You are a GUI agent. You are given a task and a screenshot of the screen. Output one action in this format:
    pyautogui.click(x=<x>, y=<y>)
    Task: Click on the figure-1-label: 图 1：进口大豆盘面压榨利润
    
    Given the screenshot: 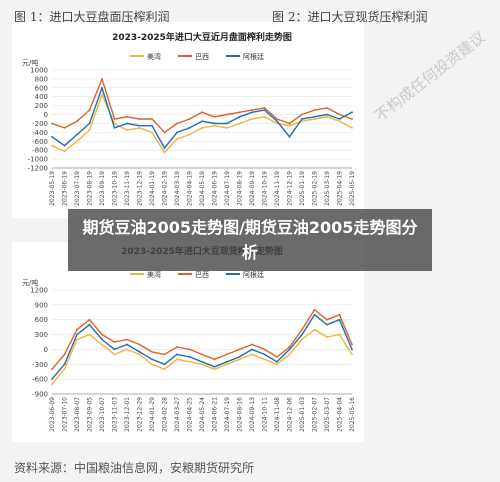 What is the action you would take?
    pyautogui.click(x=92, y=17)
    